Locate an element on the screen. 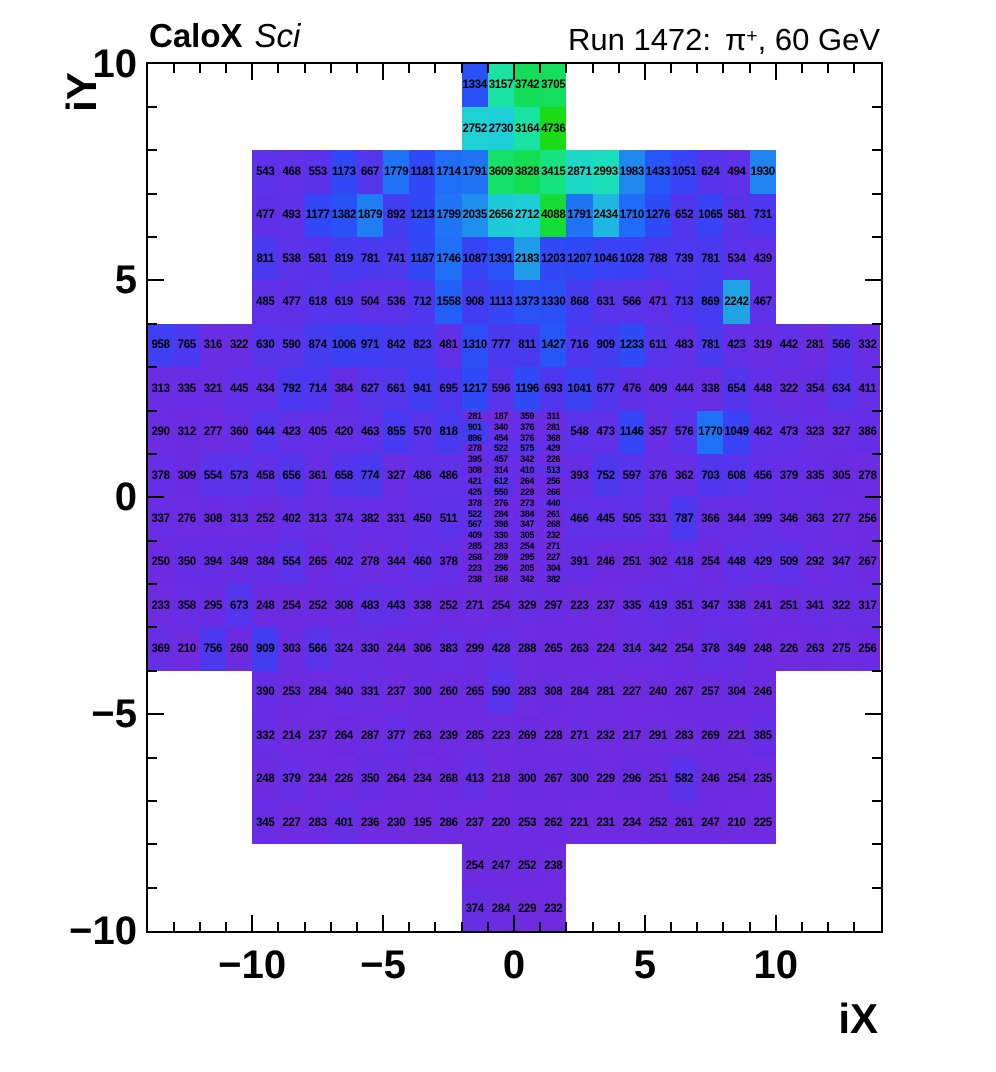 The width and height of the screenshot is (996, 1072). heatmap-cell: 302 is located at coordinates (658, 562).